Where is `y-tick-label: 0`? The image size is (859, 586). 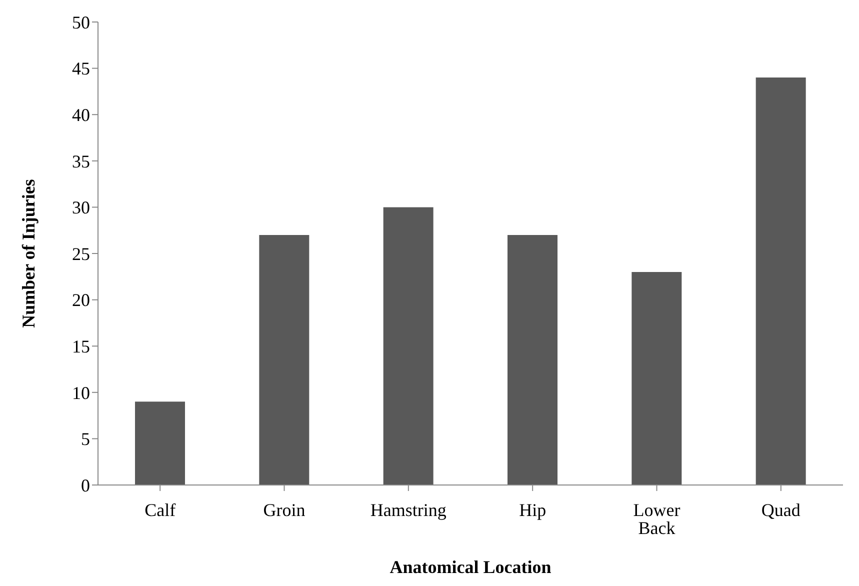 y-tick-label: 0 is located at coordinates (85, 485).